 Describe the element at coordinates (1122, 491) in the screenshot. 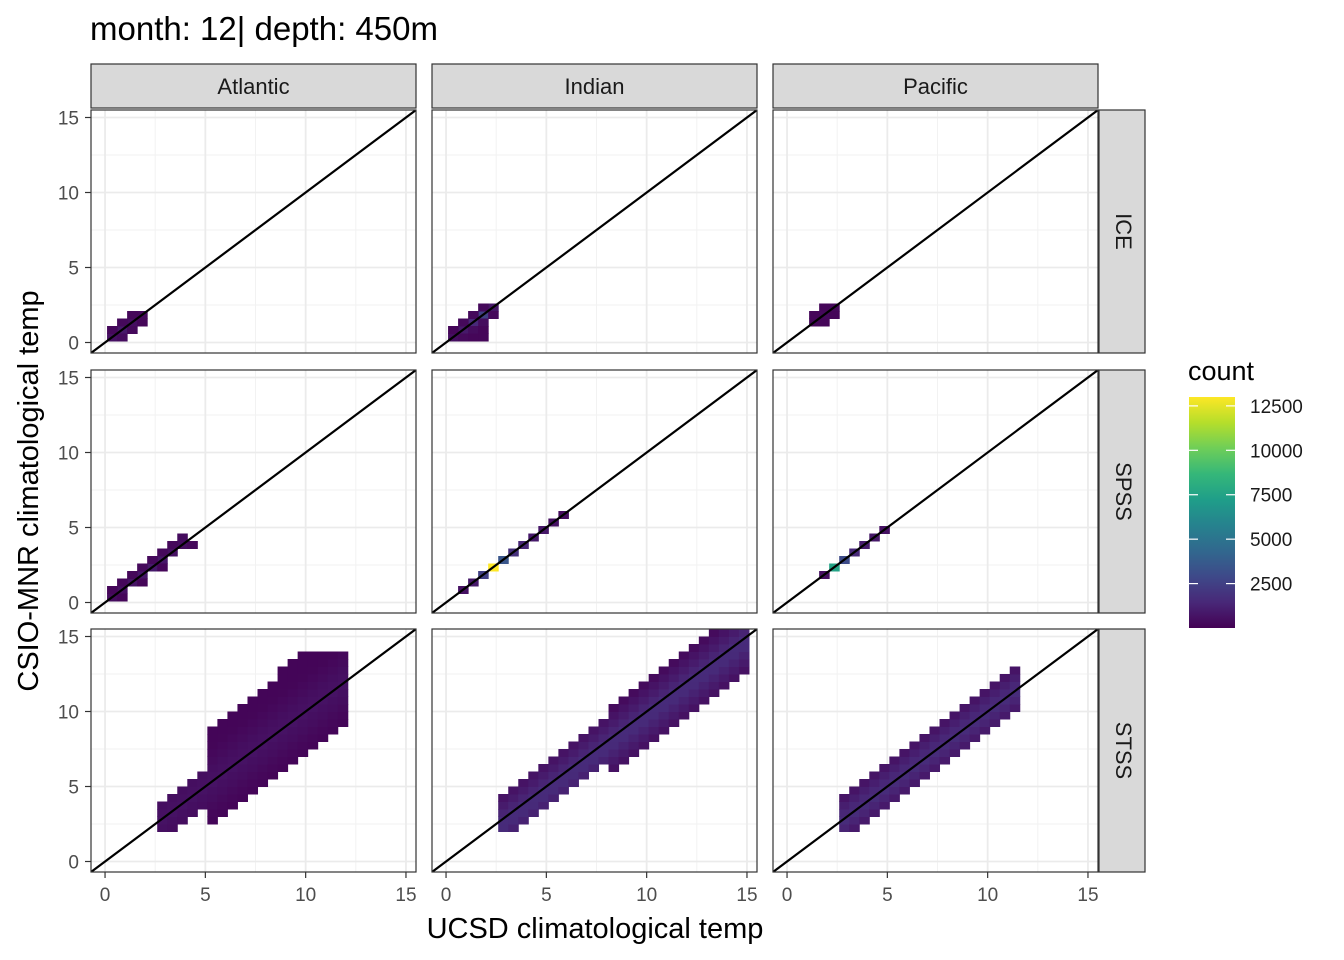

I see `row-strip: SPSS` at that location.